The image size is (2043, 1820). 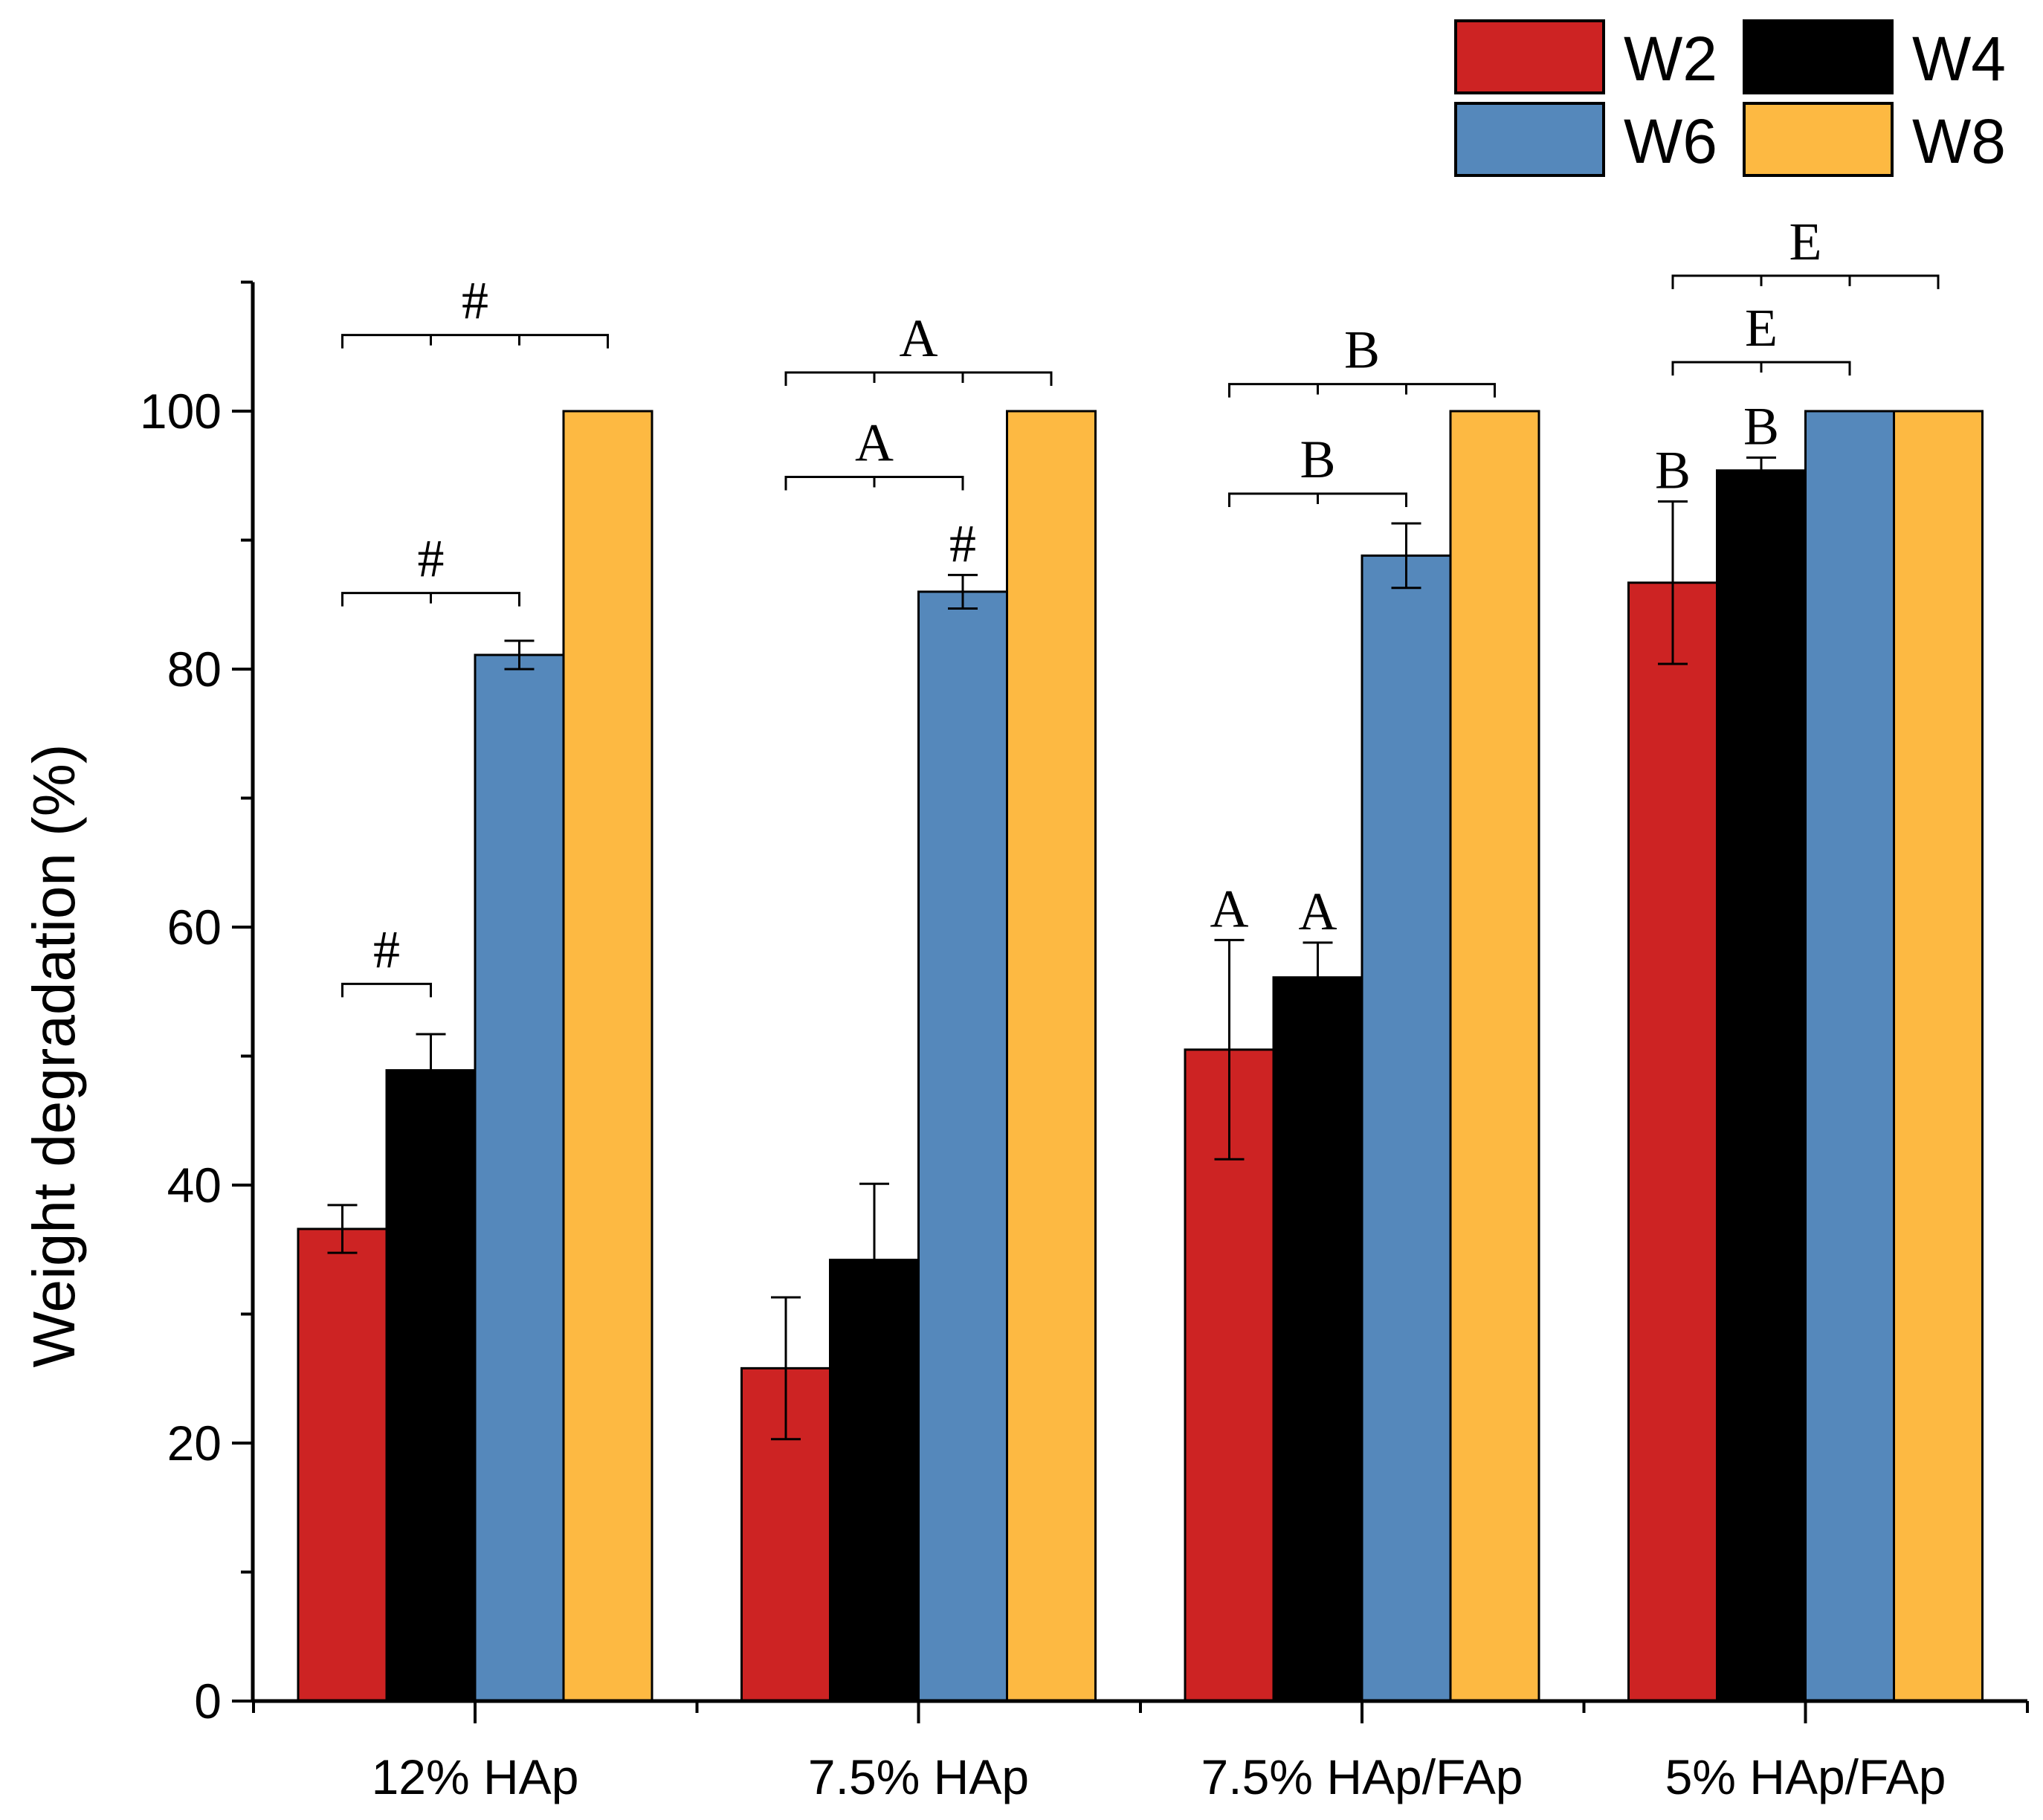 I want to click on x-tick-label: 12% HAp, so click(x=476, y=1777).